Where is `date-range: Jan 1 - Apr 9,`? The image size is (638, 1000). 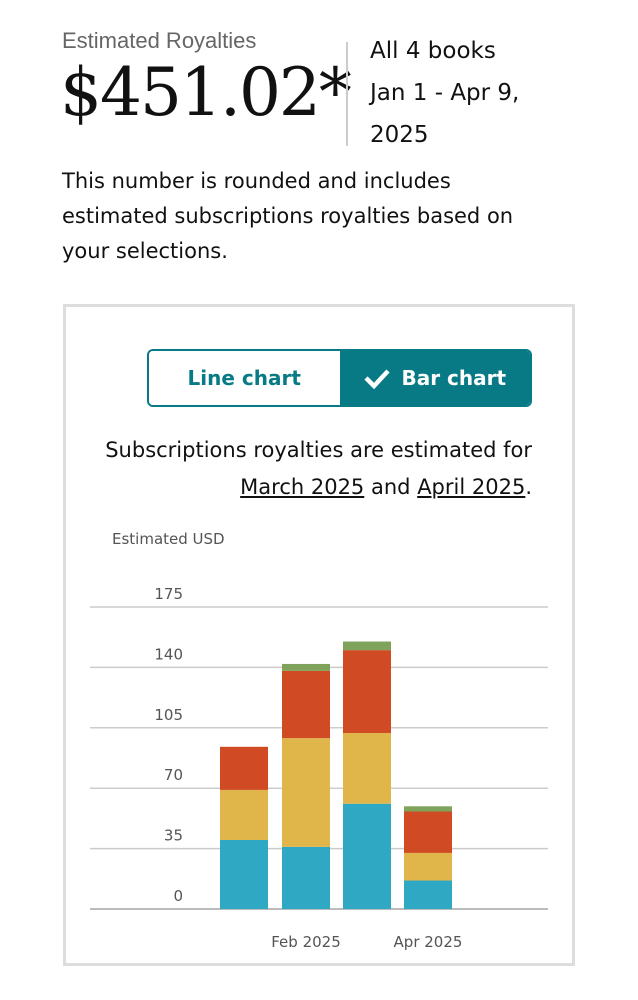 date-range: Jan 1 - Apr 9, is located at coordinates (445, 93).